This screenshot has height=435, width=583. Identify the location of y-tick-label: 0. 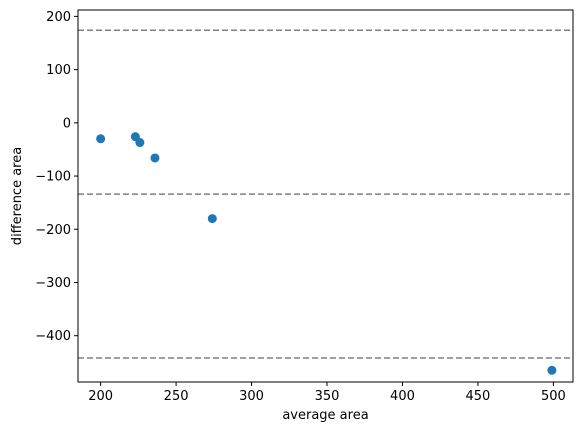
(67, 123).